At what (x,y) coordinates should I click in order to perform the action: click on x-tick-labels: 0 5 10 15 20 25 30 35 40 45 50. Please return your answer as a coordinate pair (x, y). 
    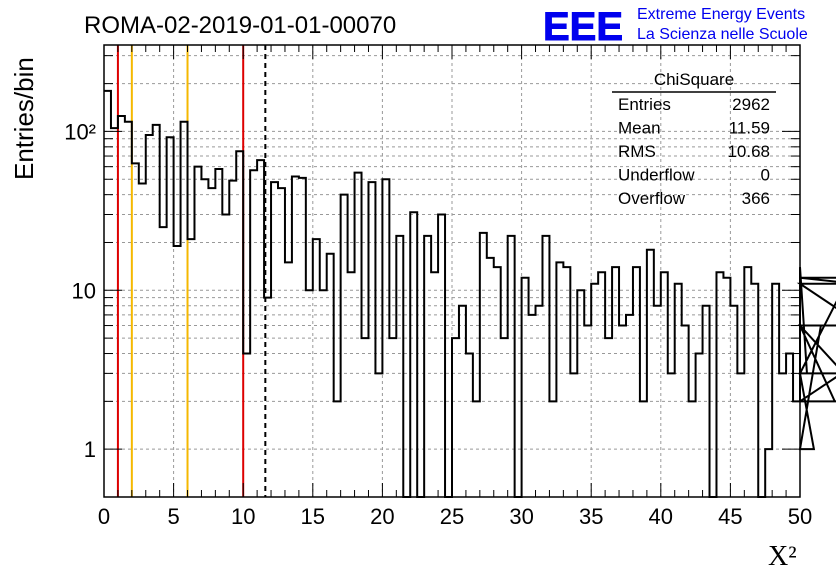
    Looking at the image, I should click on (455, 516).